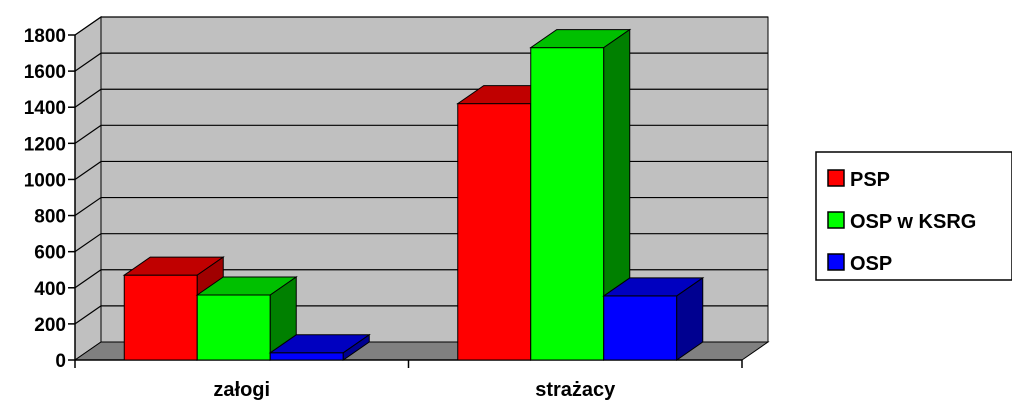 The width and height of the screenshot is (1012, 403). Describe the element at coordinates (50, 325) in the screenshot. I see `y-tick-label: 200` at that location.